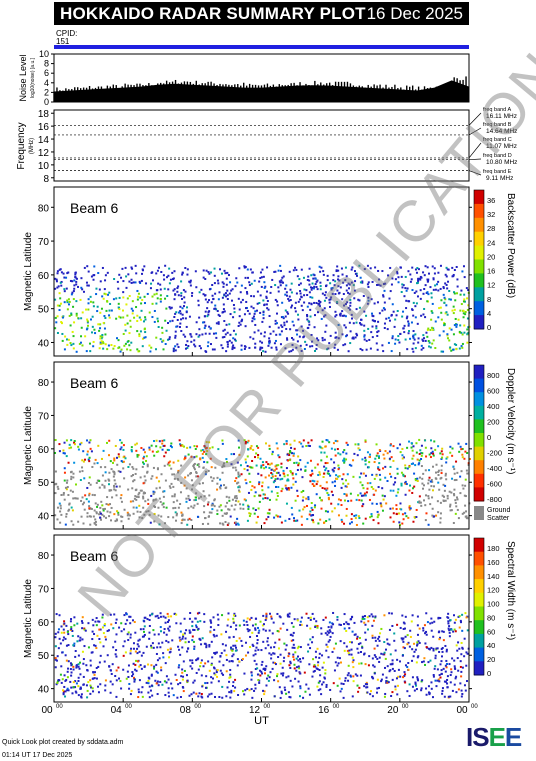 Image resolution: width=536 pixels, height=761 pixels. I want to click on colorbar-tick-label: 4, so click(489, 313).